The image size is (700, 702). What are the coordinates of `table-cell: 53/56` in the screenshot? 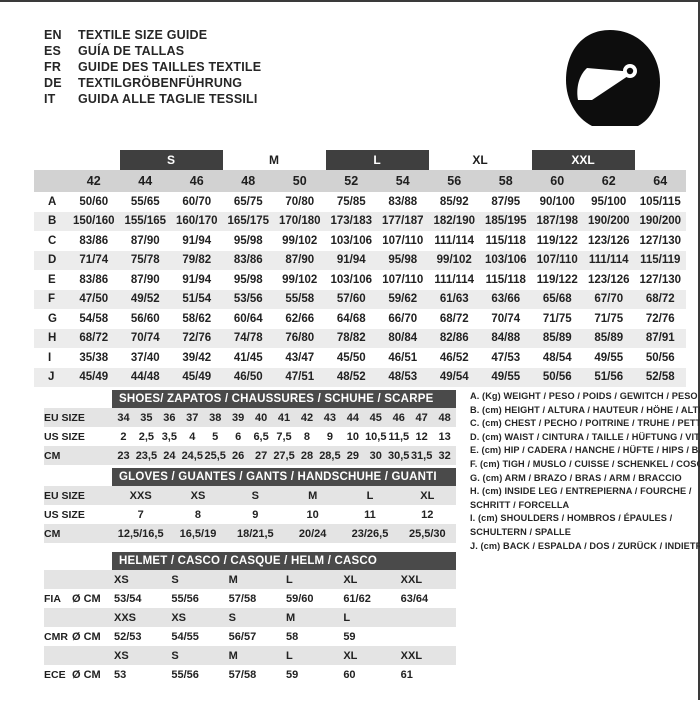 It's located at (248, 299).